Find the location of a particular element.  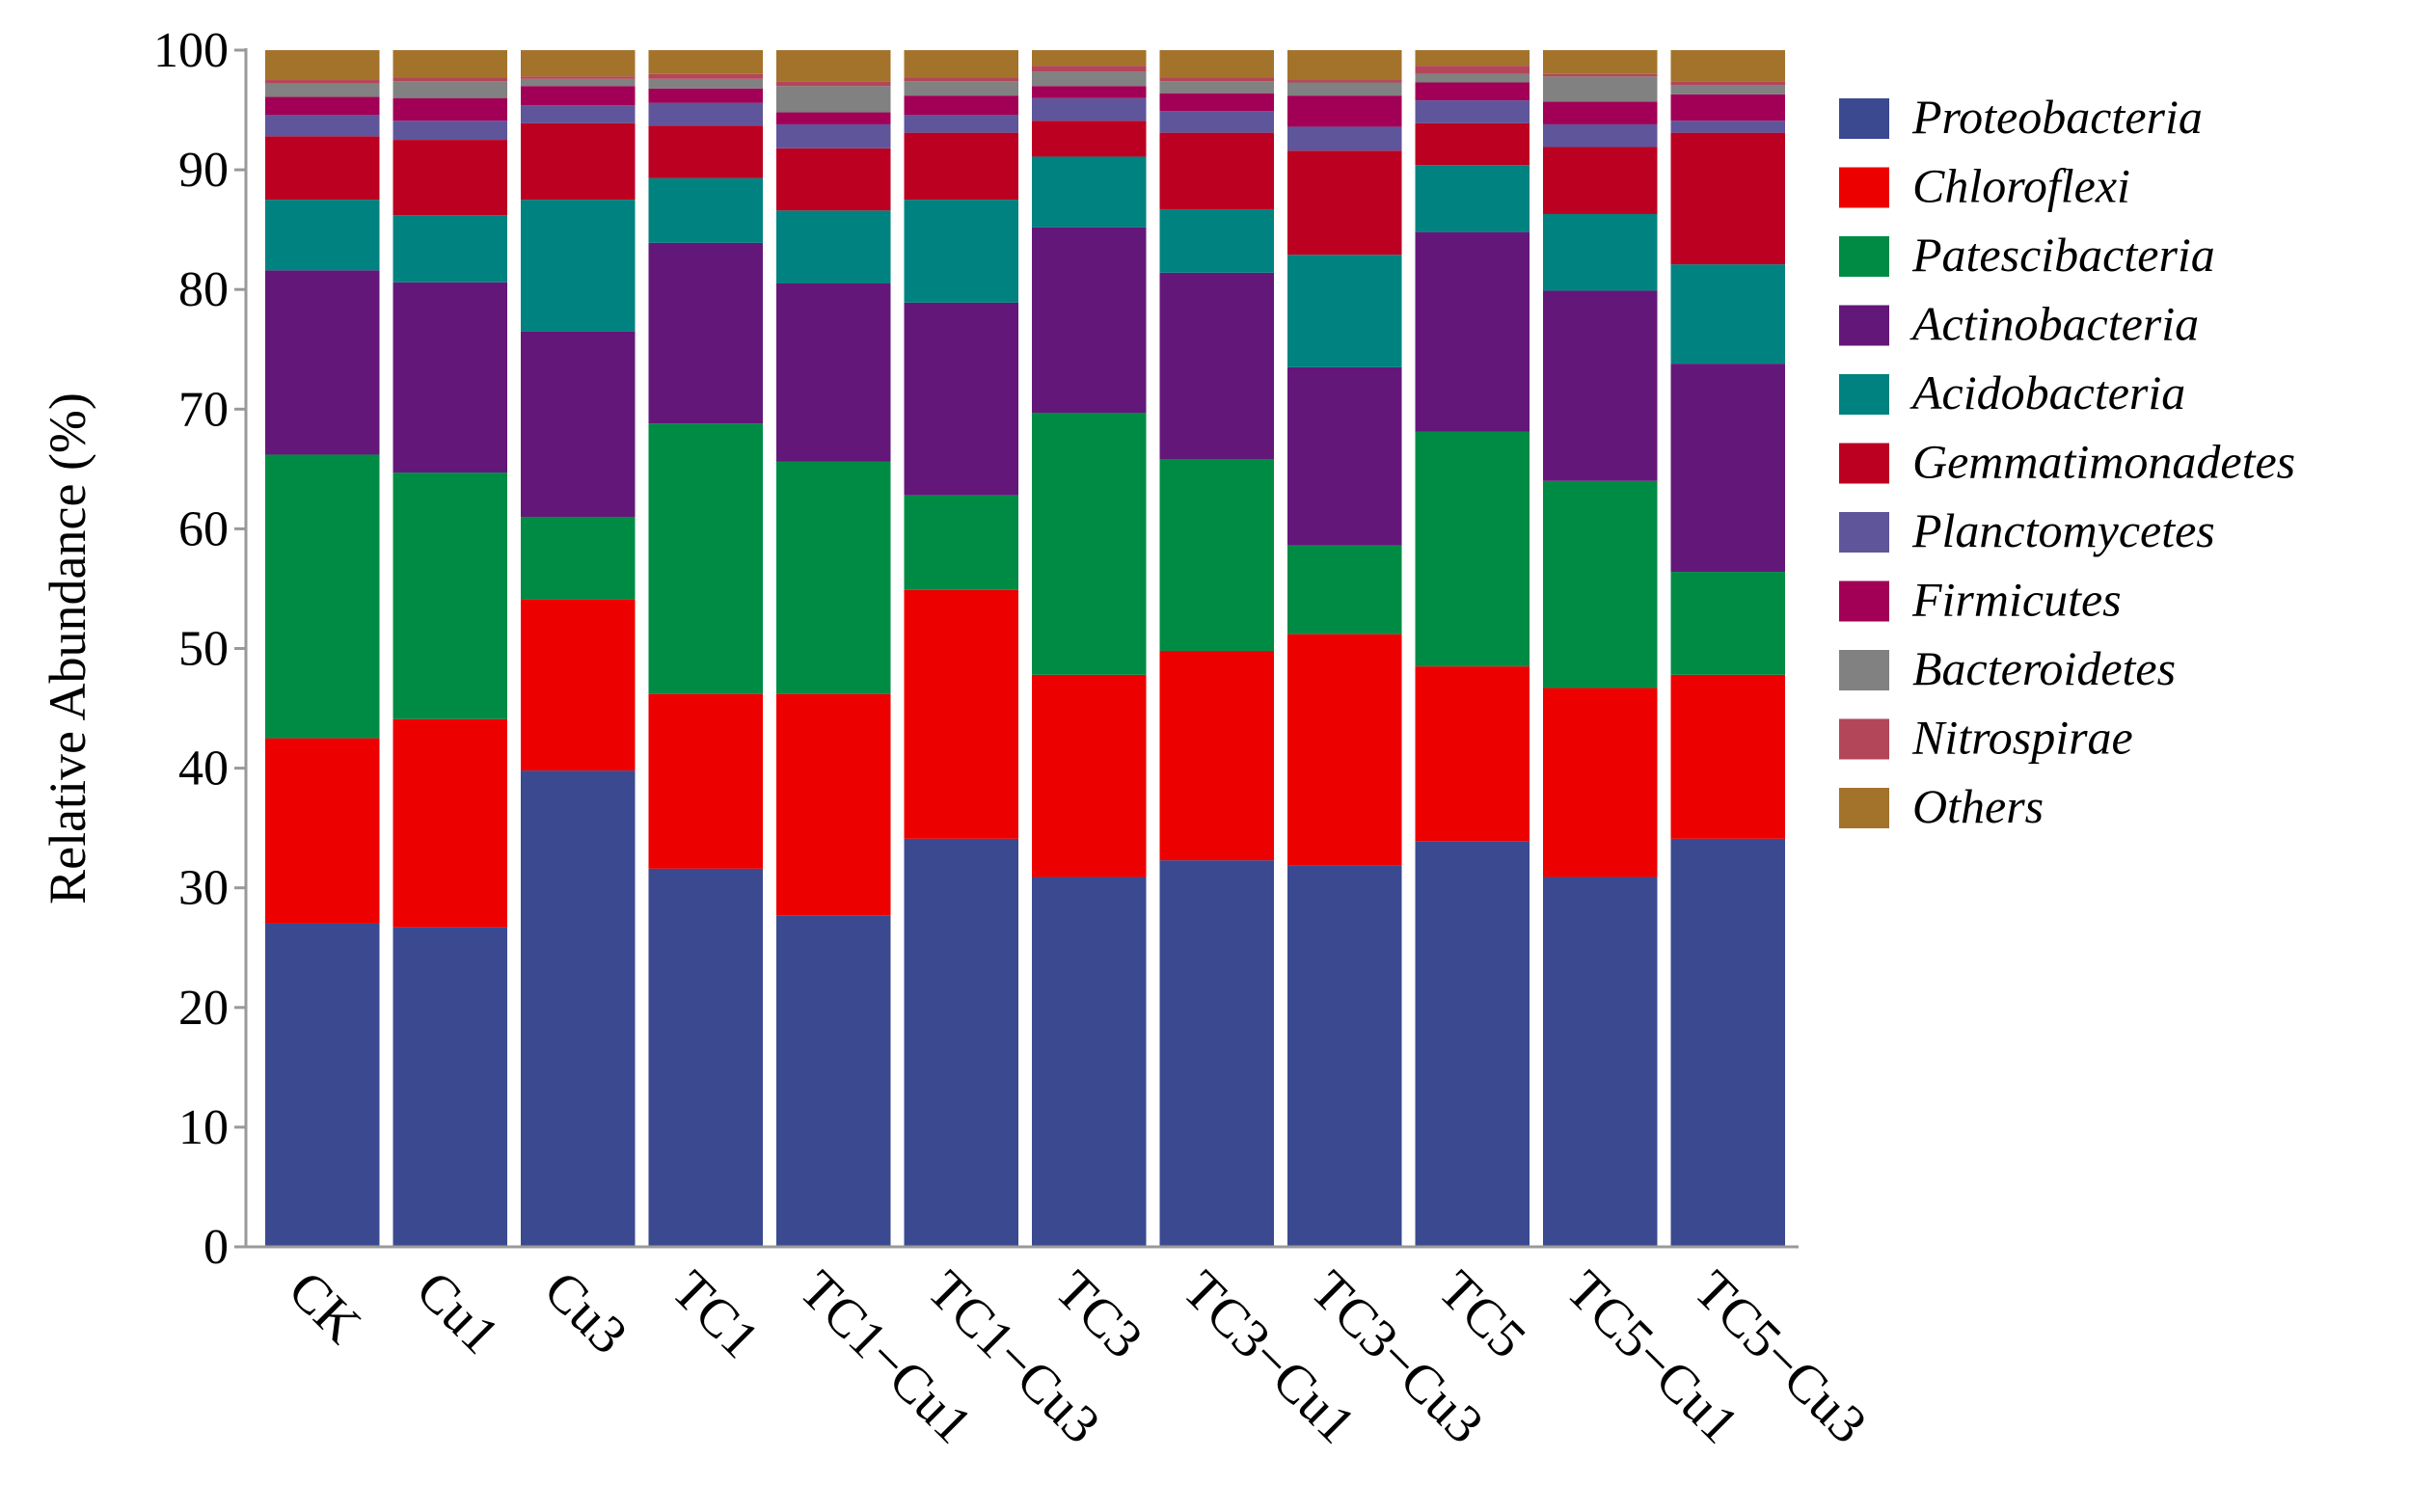

legend-label: Bacteroidetes is located at coordinates (2044, 668).